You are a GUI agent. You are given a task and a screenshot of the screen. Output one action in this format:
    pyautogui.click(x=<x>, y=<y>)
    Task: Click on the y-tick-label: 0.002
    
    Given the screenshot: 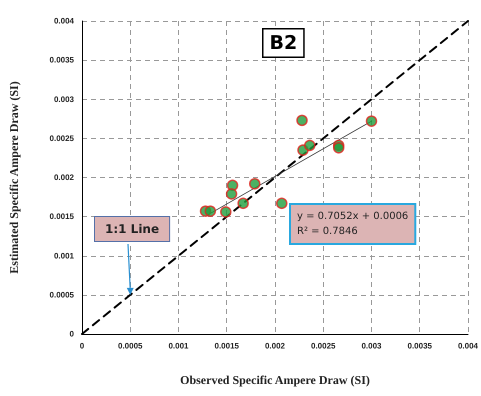 What is the action you would take?
    pyautogui.click(x=64, y=177)
    